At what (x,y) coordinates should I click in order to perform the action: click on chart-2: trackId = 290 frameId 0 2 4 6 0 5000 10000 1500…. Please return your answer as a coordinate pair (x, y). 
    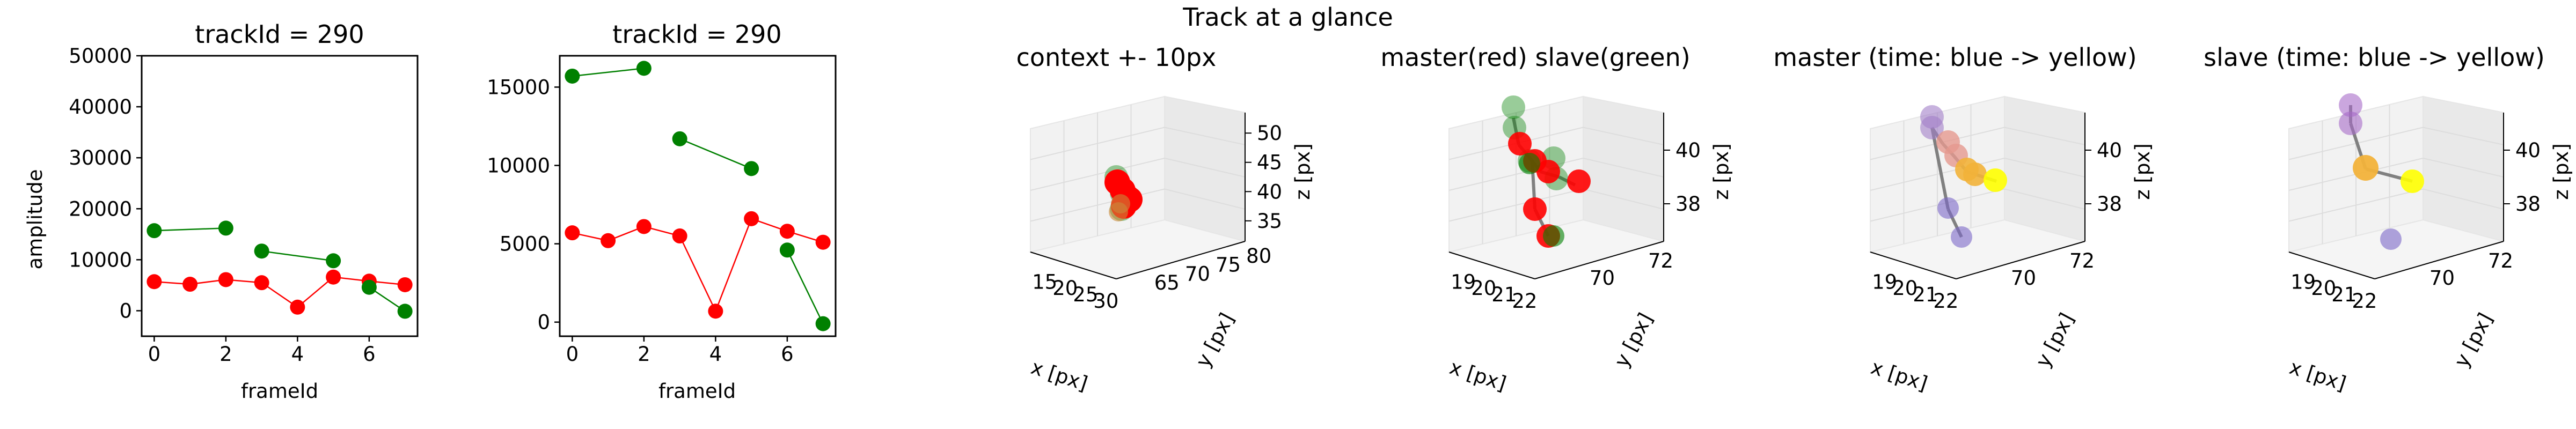
    Looking at the image, I should click on (662, 211).